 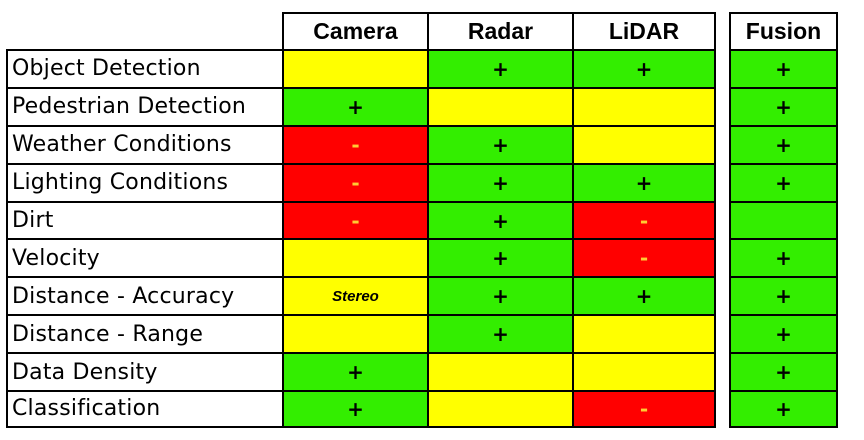 I want to click on rating-cell-neutral: Stereo, so click(x=354, y=295).